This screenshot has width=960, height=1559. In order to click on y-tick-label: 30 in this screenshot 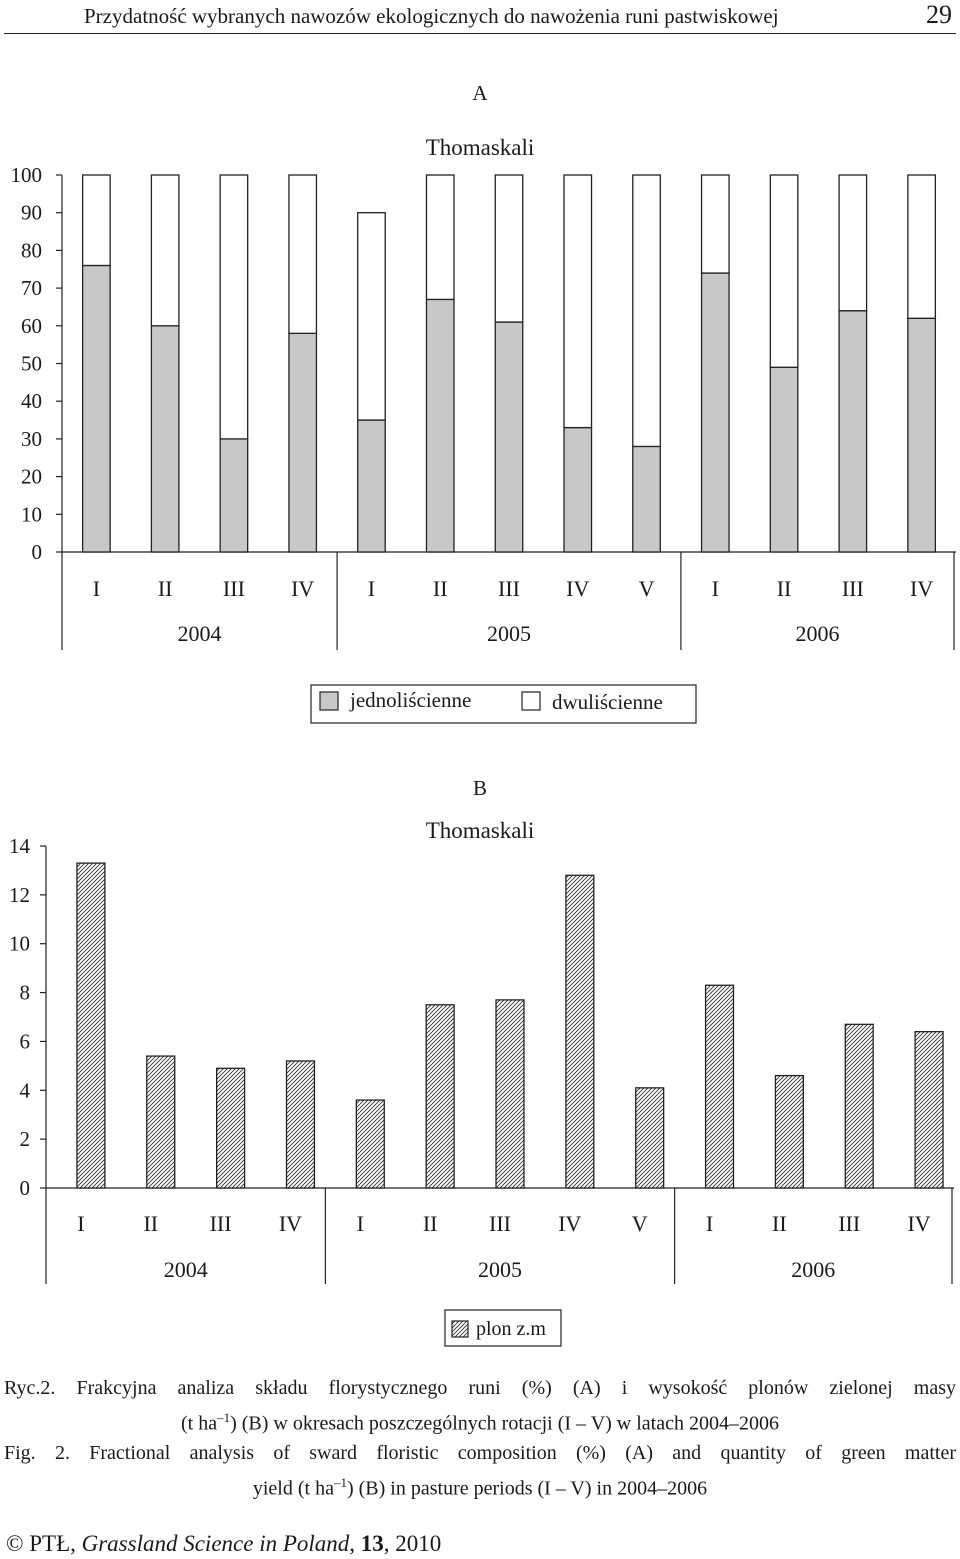, I will do `click(31, 439)`.